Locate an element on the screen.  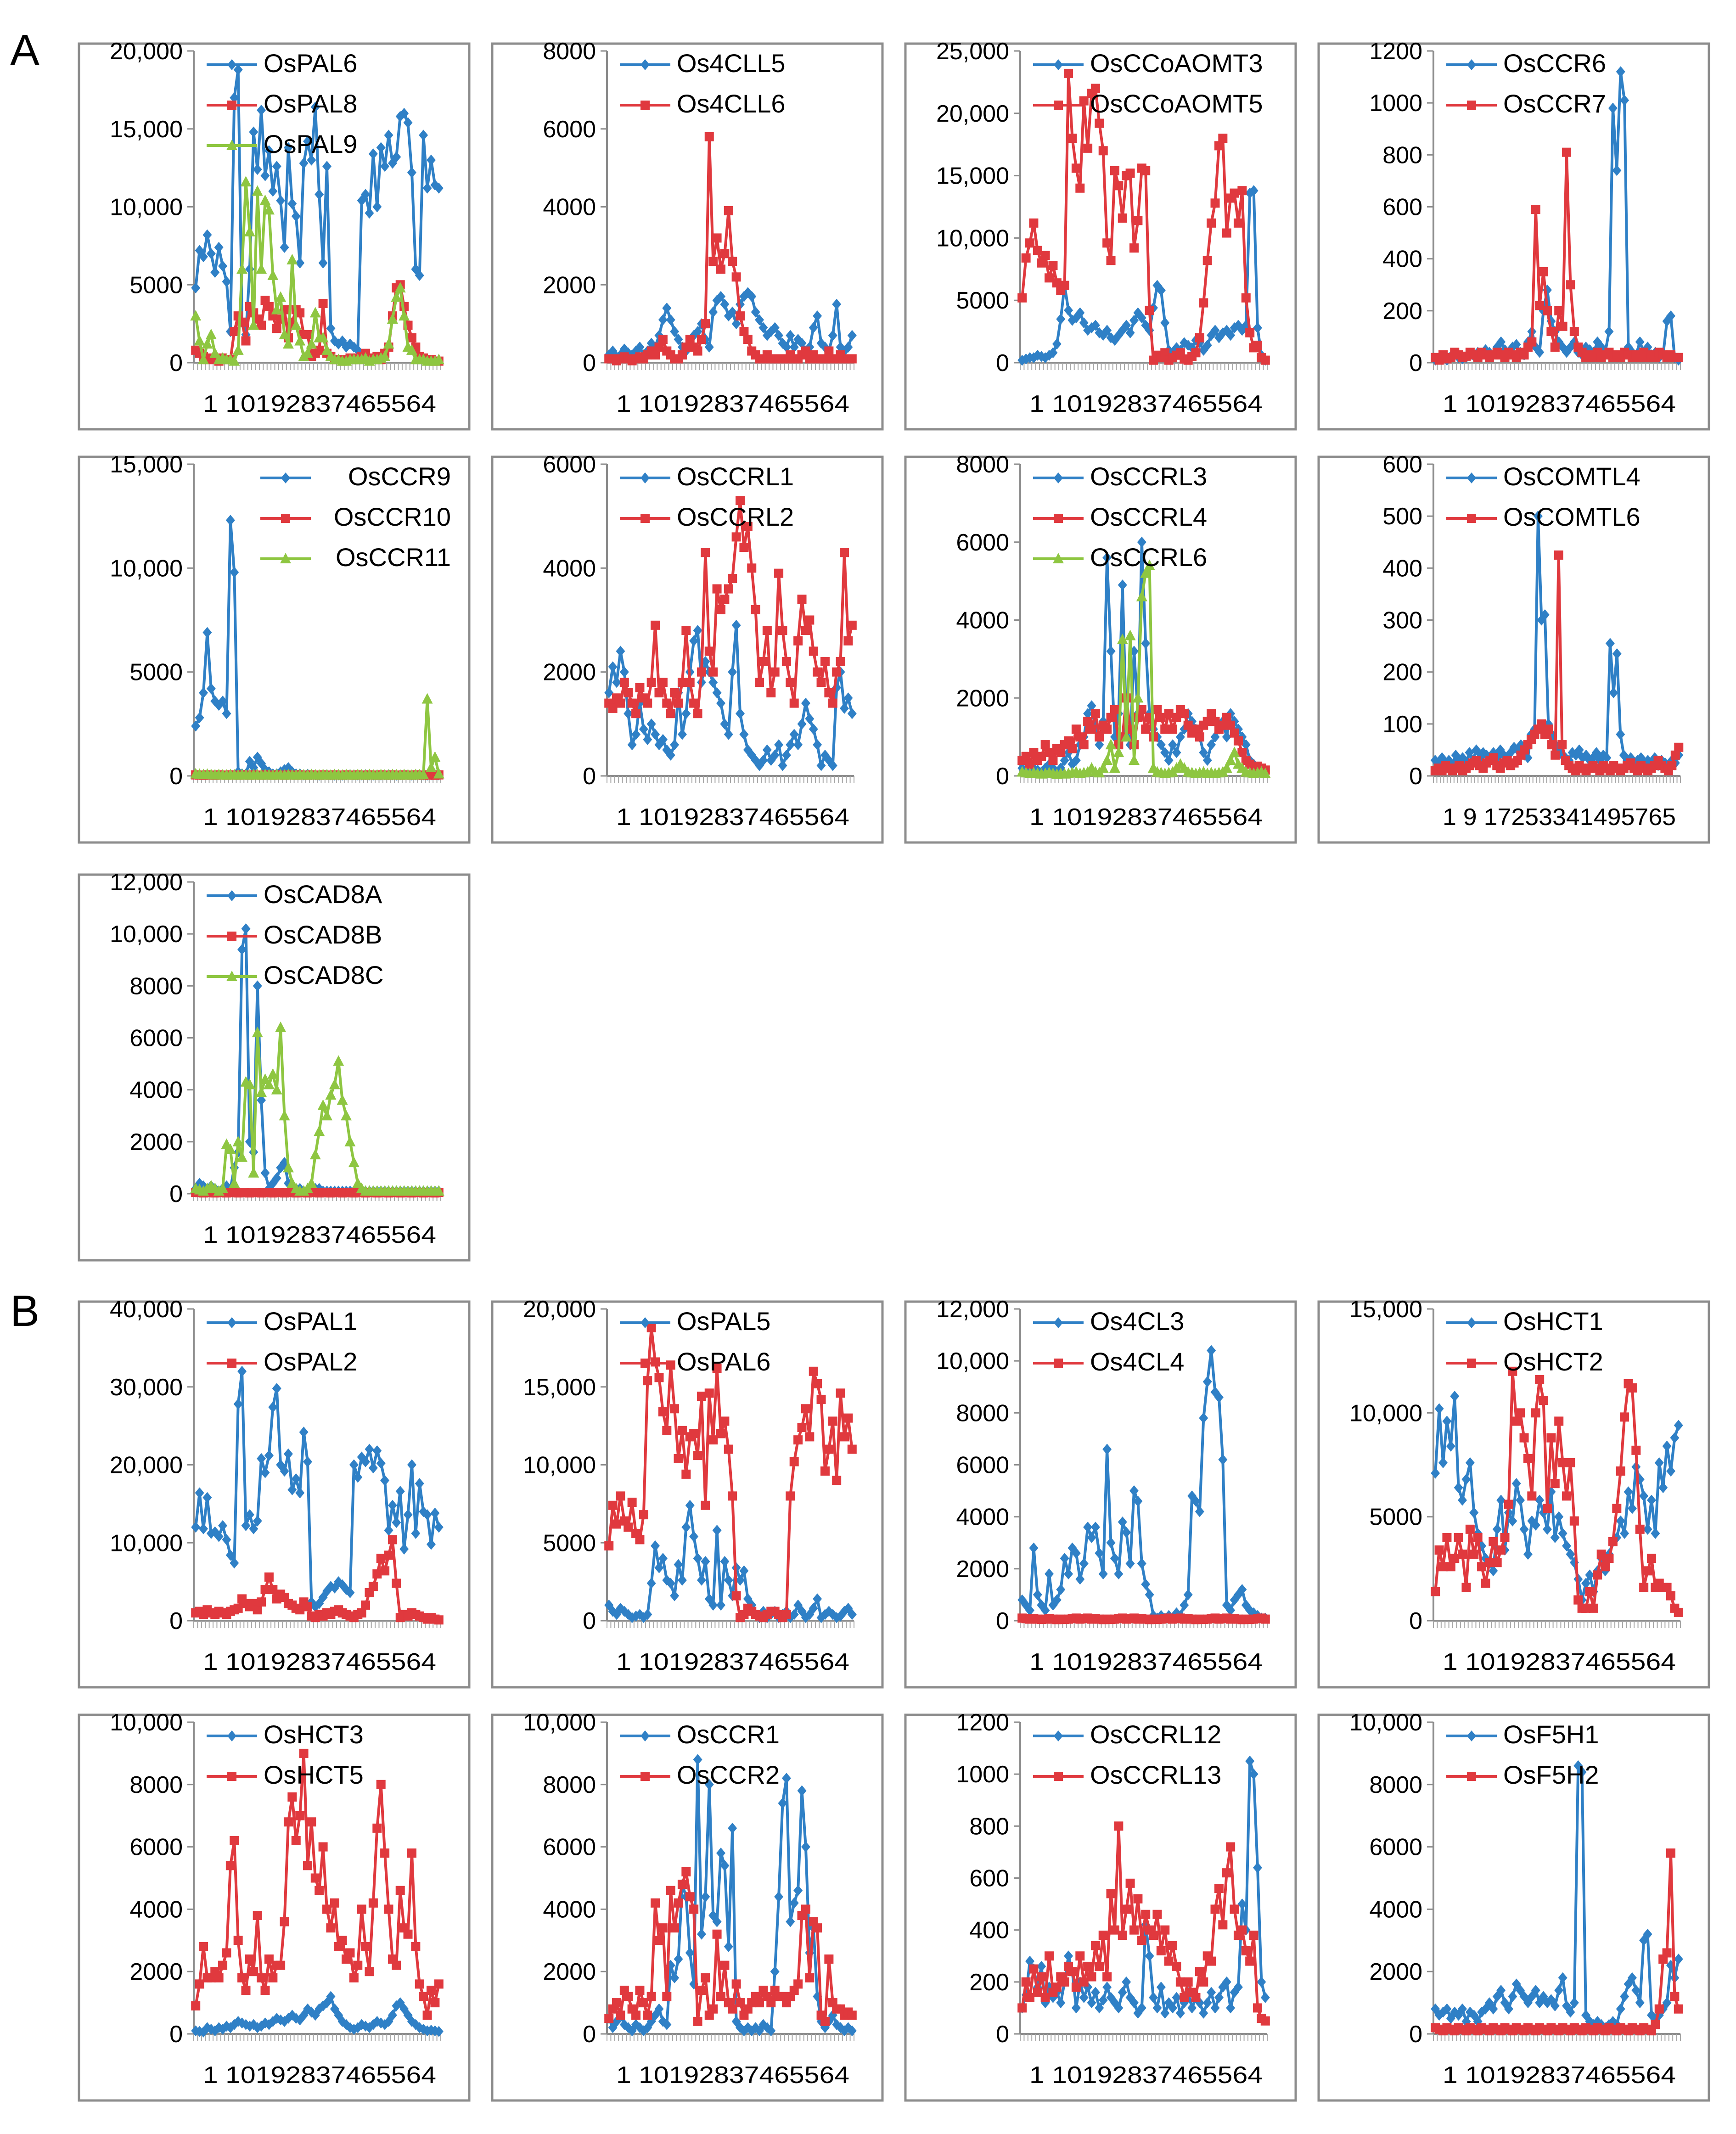
y-tick-label: 0 is located at coordinates (176, 1621).